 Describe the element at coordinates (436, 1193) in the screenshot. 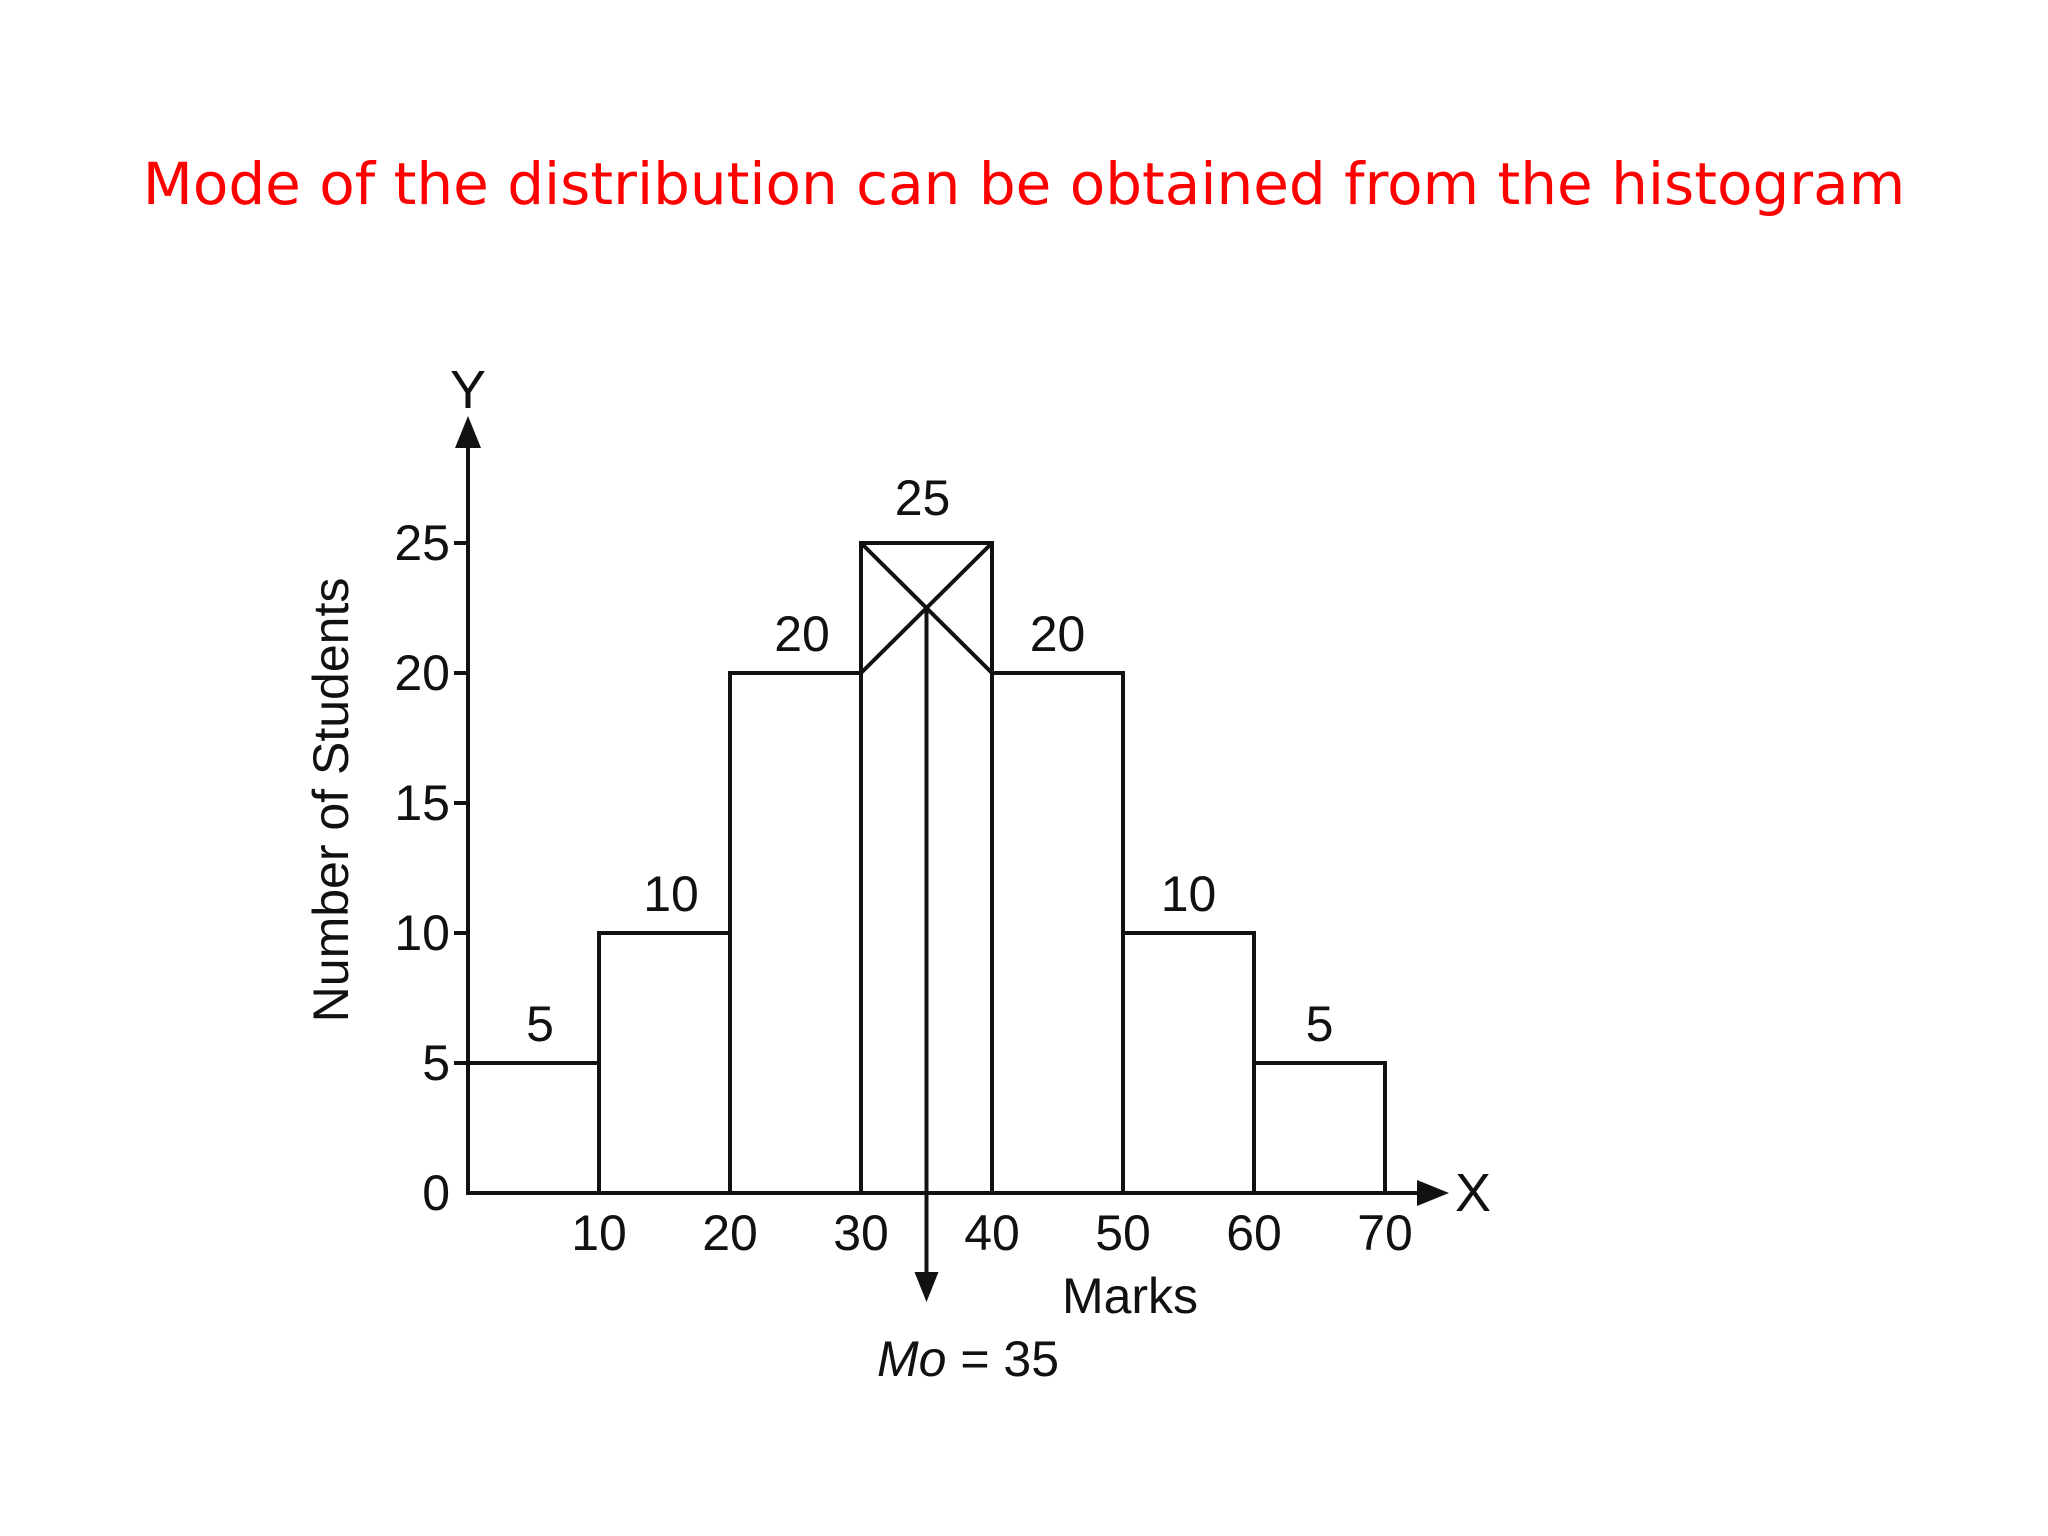

I see `y-tick-label: 0` at that location.